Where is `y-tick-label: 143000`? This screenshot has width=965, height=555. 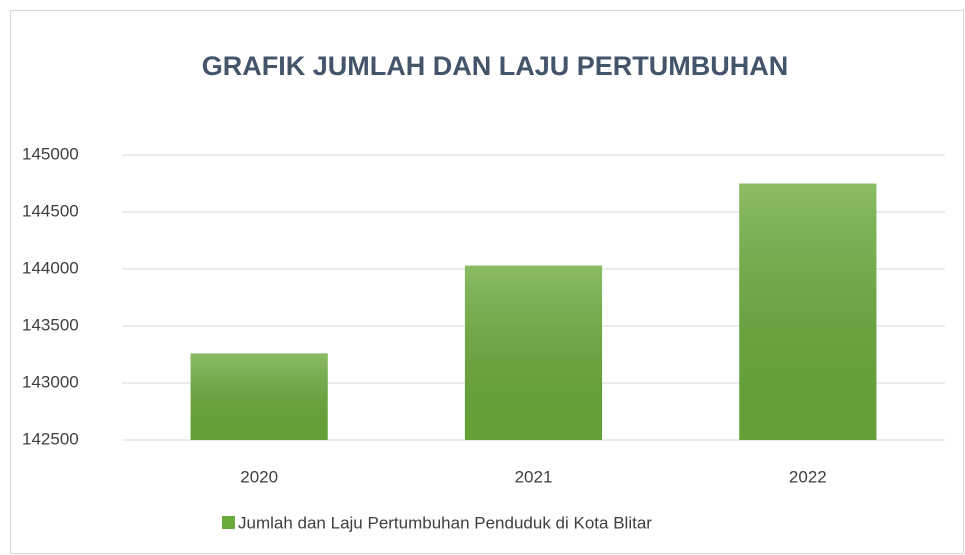
y-tick-label: 143000 is located at coordinates (50, 381).